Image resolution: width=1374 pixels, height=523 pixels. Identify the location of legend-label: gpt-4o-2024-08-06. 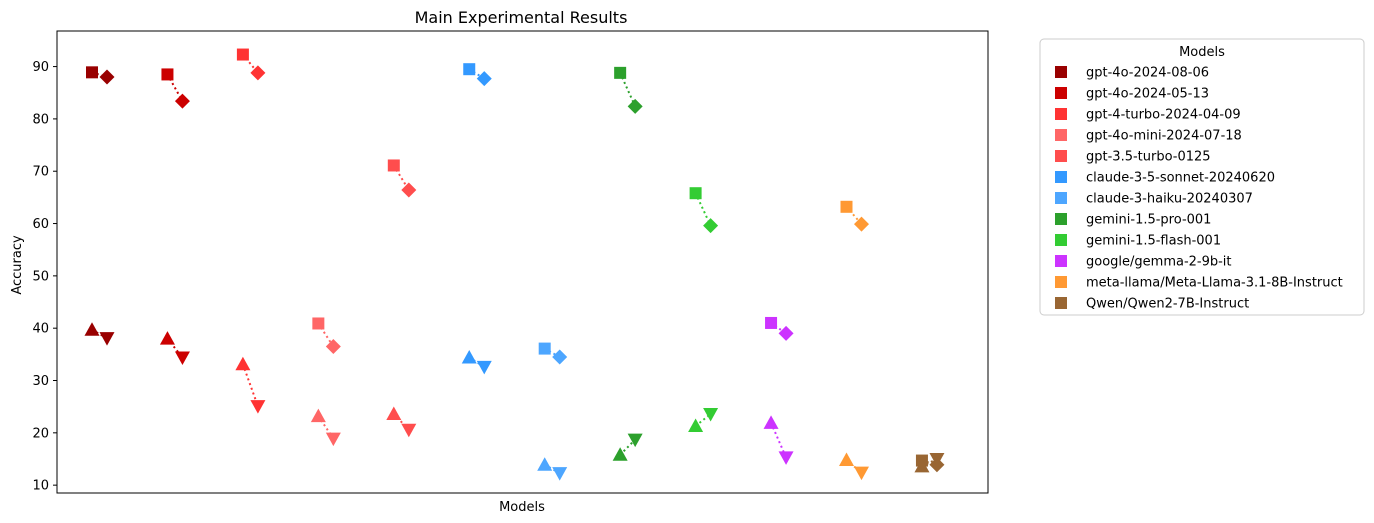
(1147, 73).